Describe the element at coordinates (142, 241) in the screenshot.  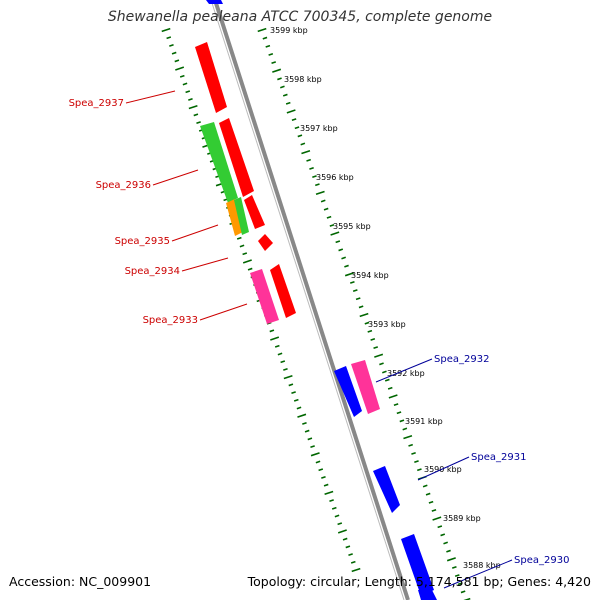
I see `gene-label-spea_2935: Spea_2935` at that location.